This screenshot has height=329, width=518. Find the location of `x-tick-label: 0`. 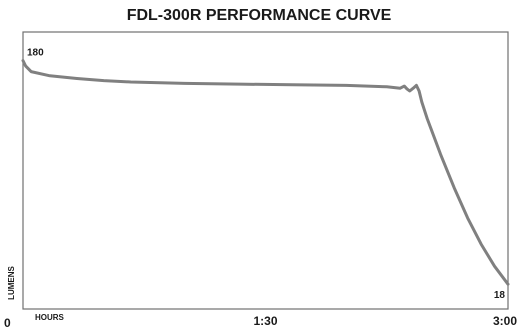

x-tick-label: 0 is located at coordinates (7, 322).